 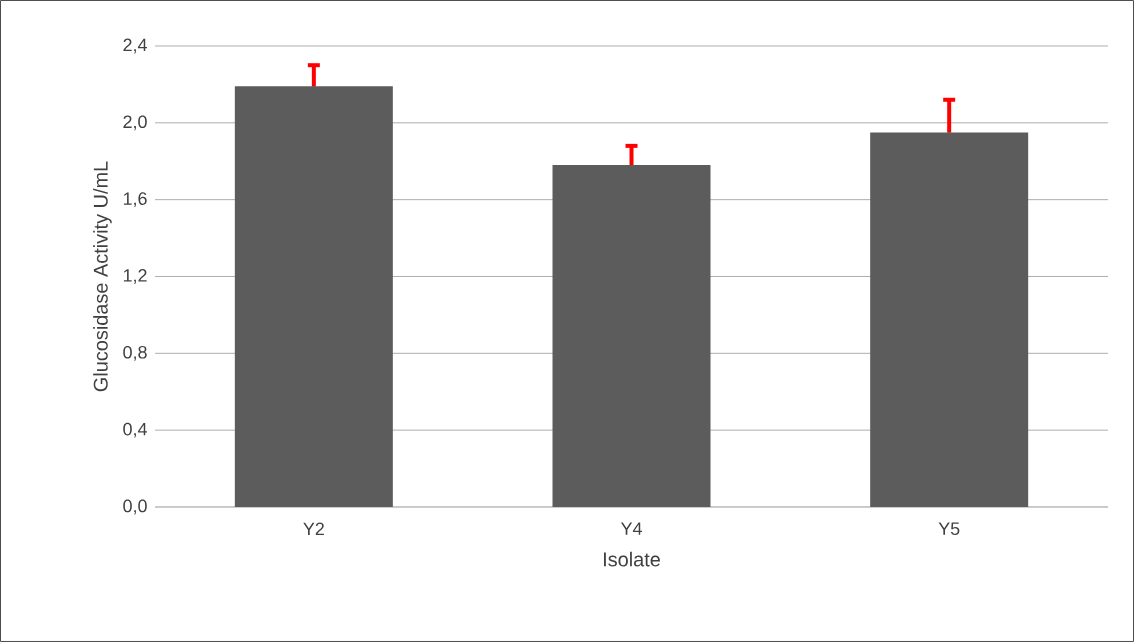 I want to click on y-tick-label: 0,0, so click(x=135, y=507).